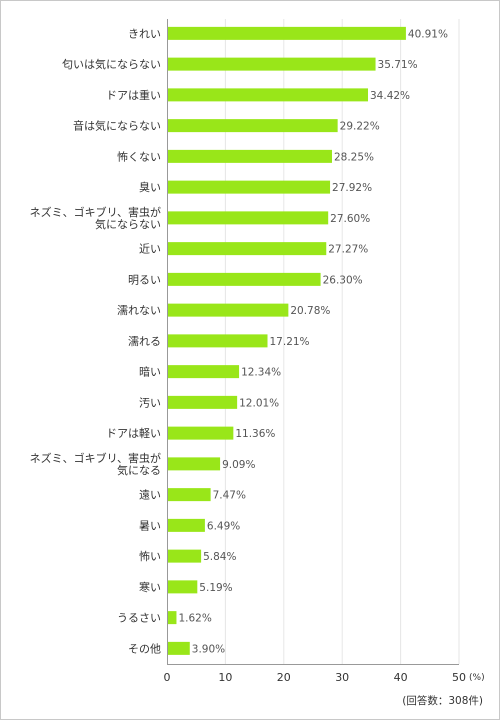 The image size is (500, 724). What do you see at coordinates (390, 96) in the screenshot?
I see `value-label: 34.42%` at bounding box center [390, 96].